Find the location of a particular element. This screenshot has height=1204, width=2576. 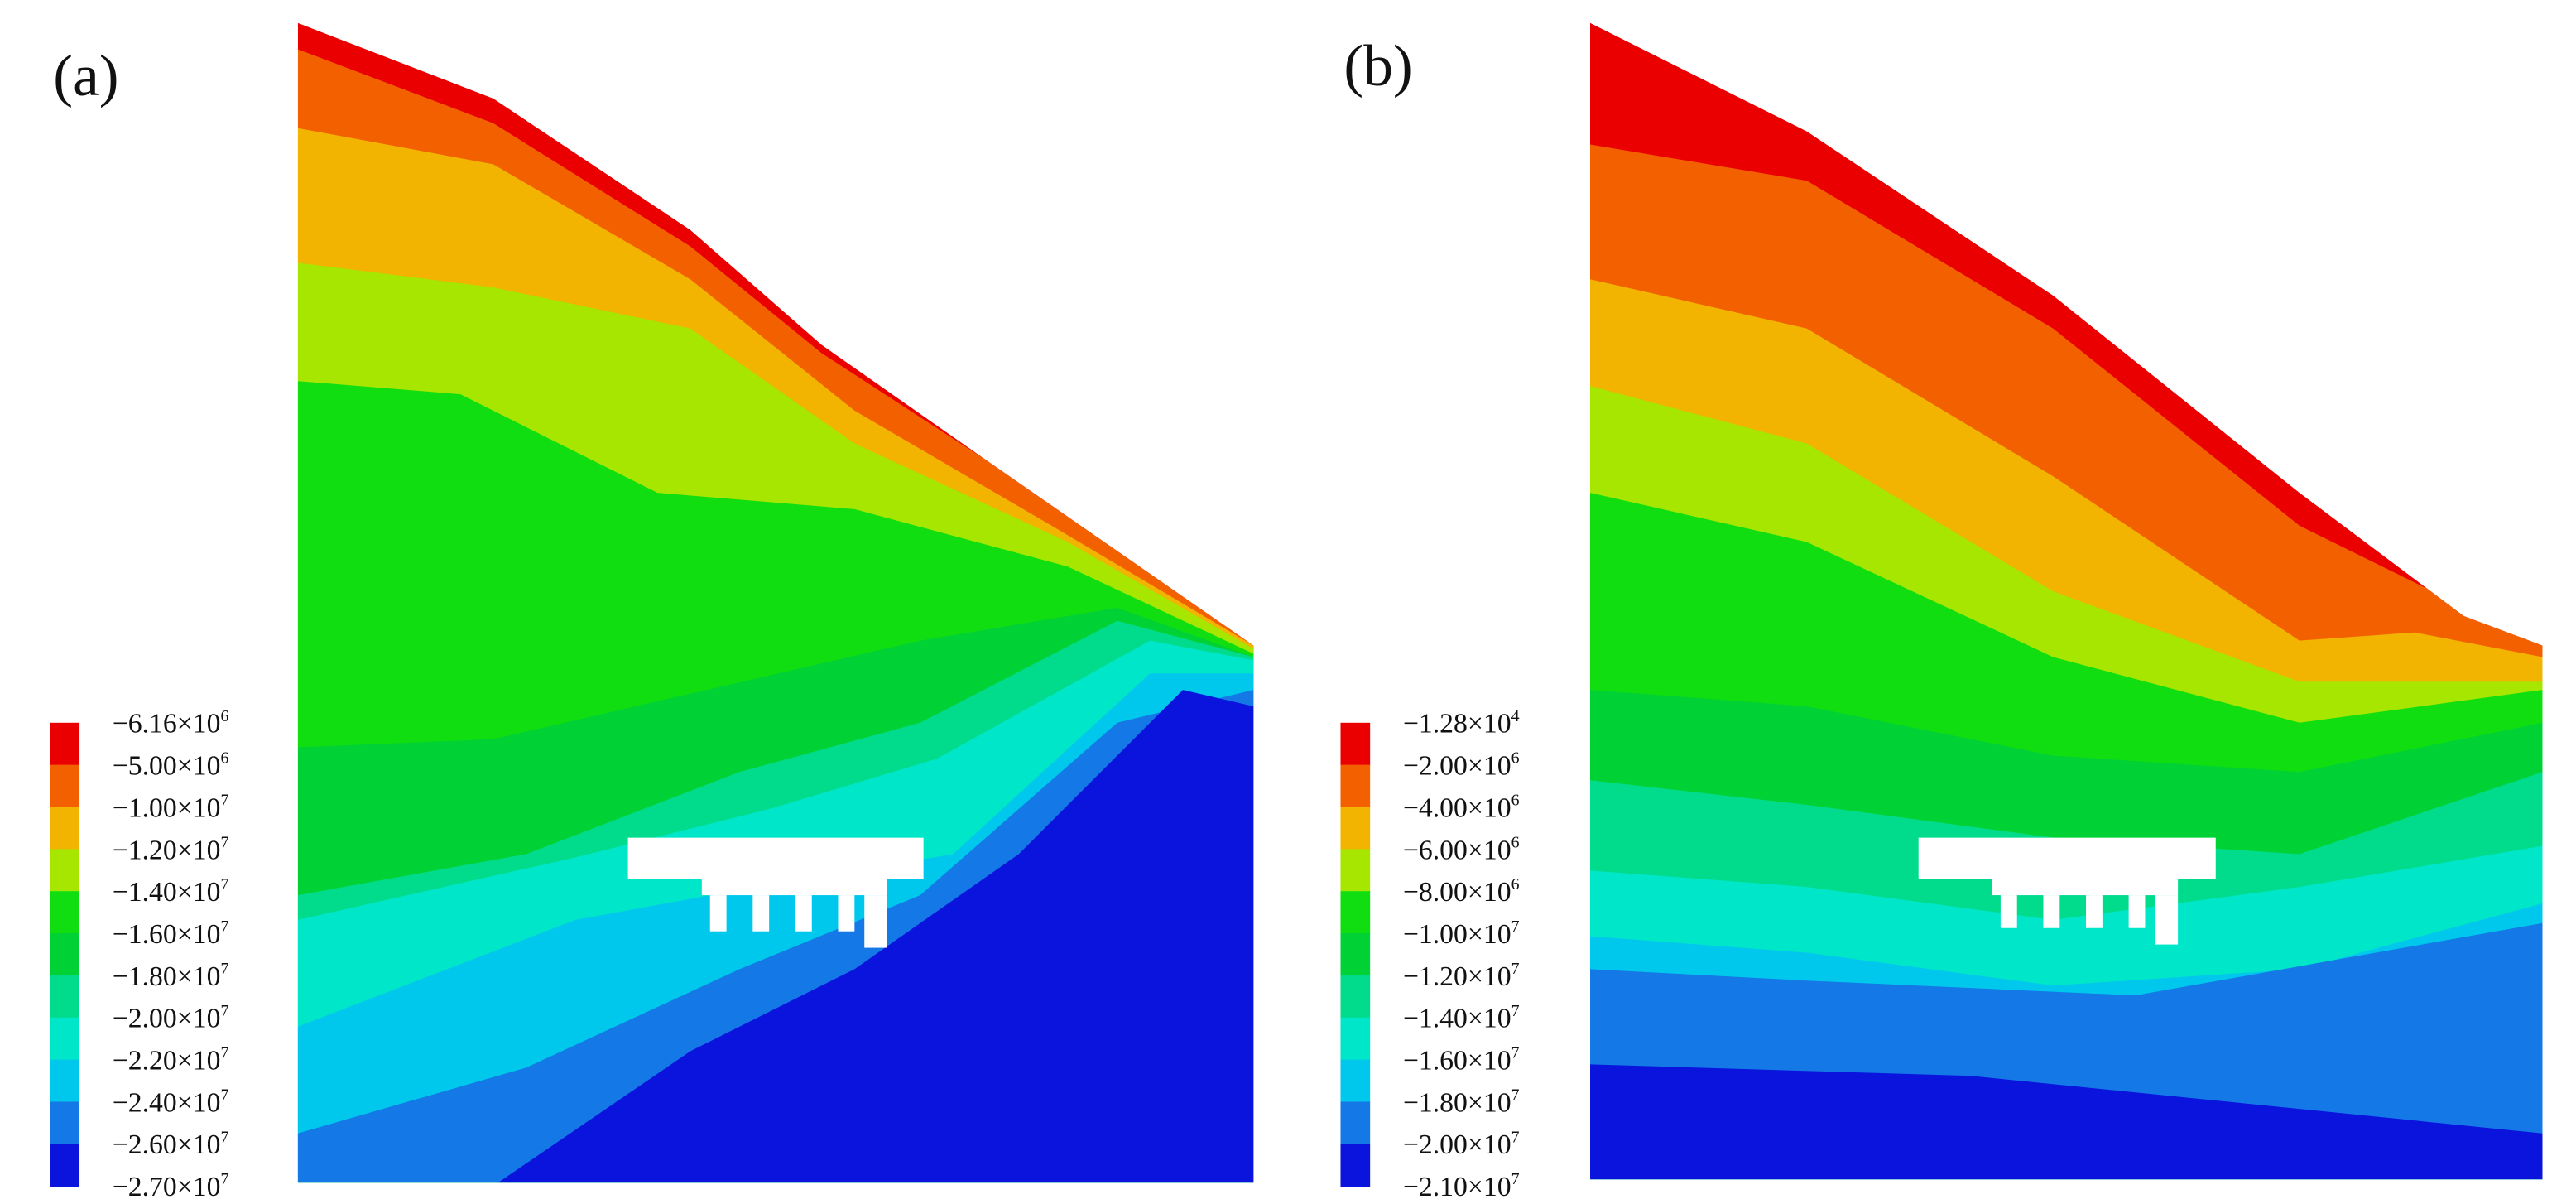

legend-label: −2.70×10⁷ is located at coordinates (171, 1186).